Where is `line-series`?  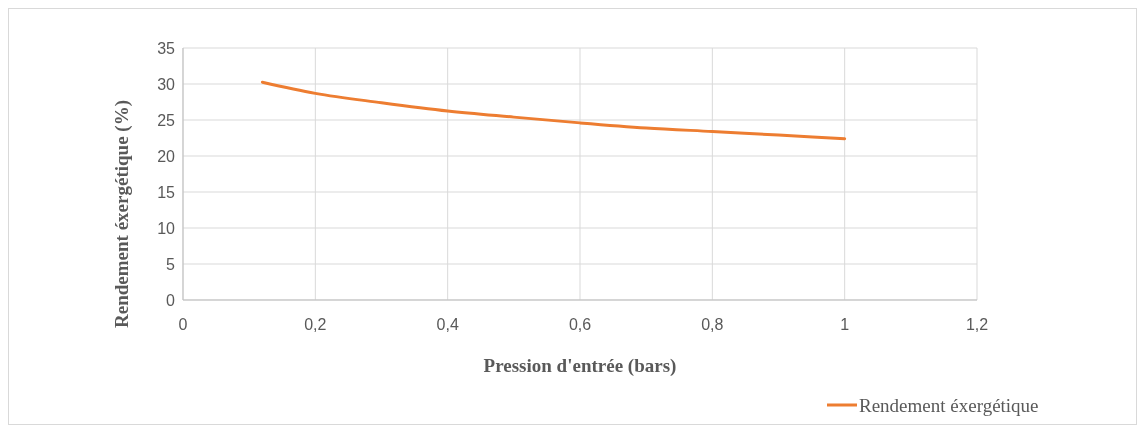 line-series is located at coordinates (553, 110).